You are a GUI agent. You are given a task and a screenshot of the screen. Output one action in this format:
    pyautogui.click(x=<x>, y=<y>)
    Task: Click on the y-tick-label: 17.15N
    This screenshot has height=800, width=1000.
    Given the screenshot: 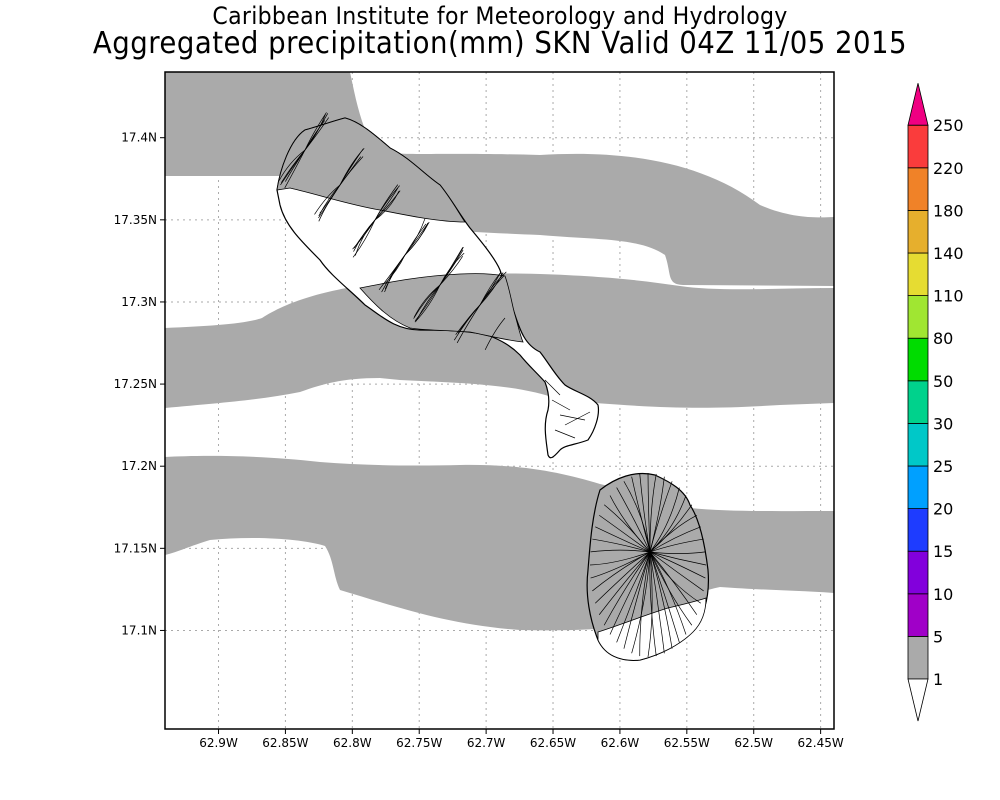 What is the action you would take?
    pyautogui.click(x=135, y=548)
    